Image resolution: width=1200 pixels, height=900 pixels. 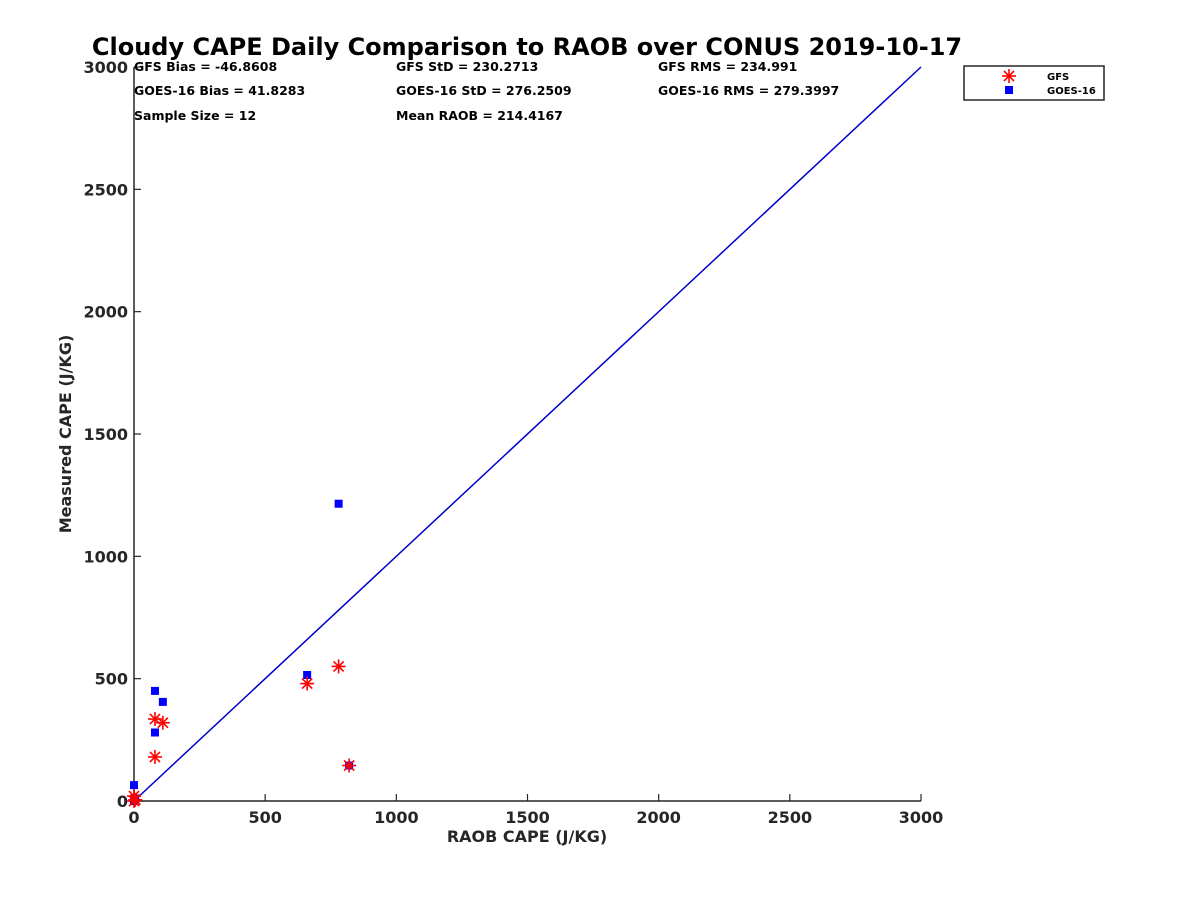 I want to click on x-ticks: 0 500 1000 1500 2000 2500 3000, so click(x=535, y=810).